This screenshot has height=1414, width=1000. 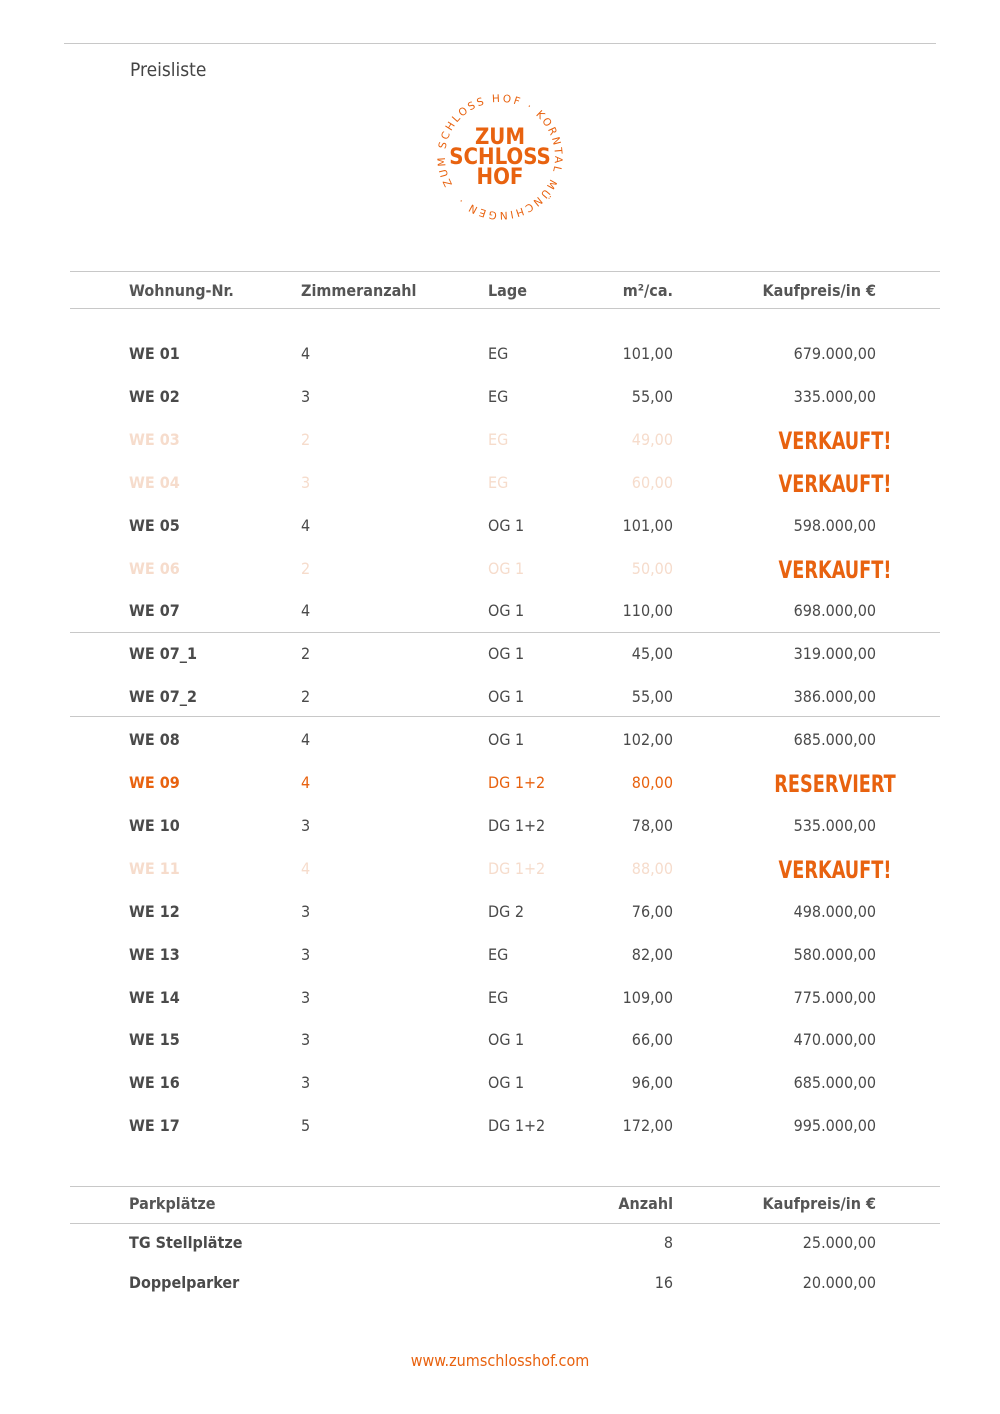 I want to click on parking-count: 8, so click(x=668, y=1242).